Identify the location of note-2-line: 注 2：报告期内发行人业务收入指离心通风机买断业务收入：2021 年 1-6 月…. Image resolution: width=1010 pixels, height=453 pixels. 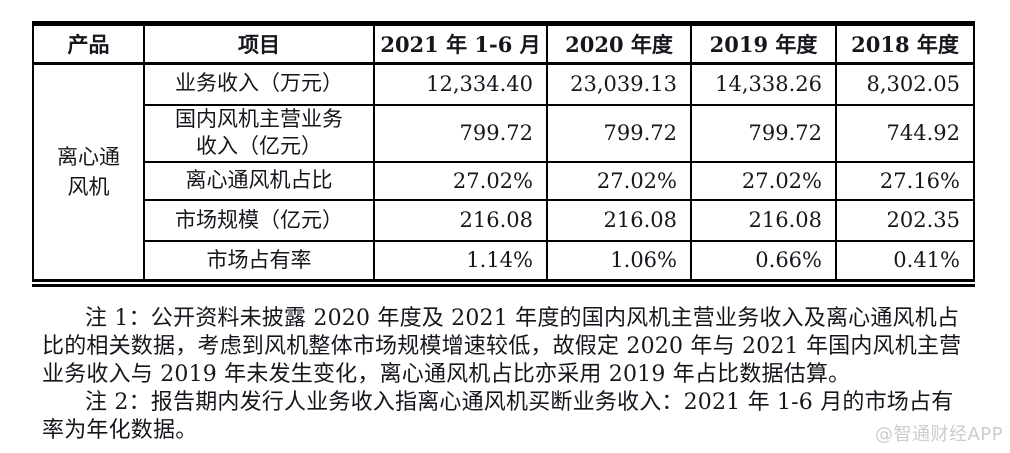
(519, 402).